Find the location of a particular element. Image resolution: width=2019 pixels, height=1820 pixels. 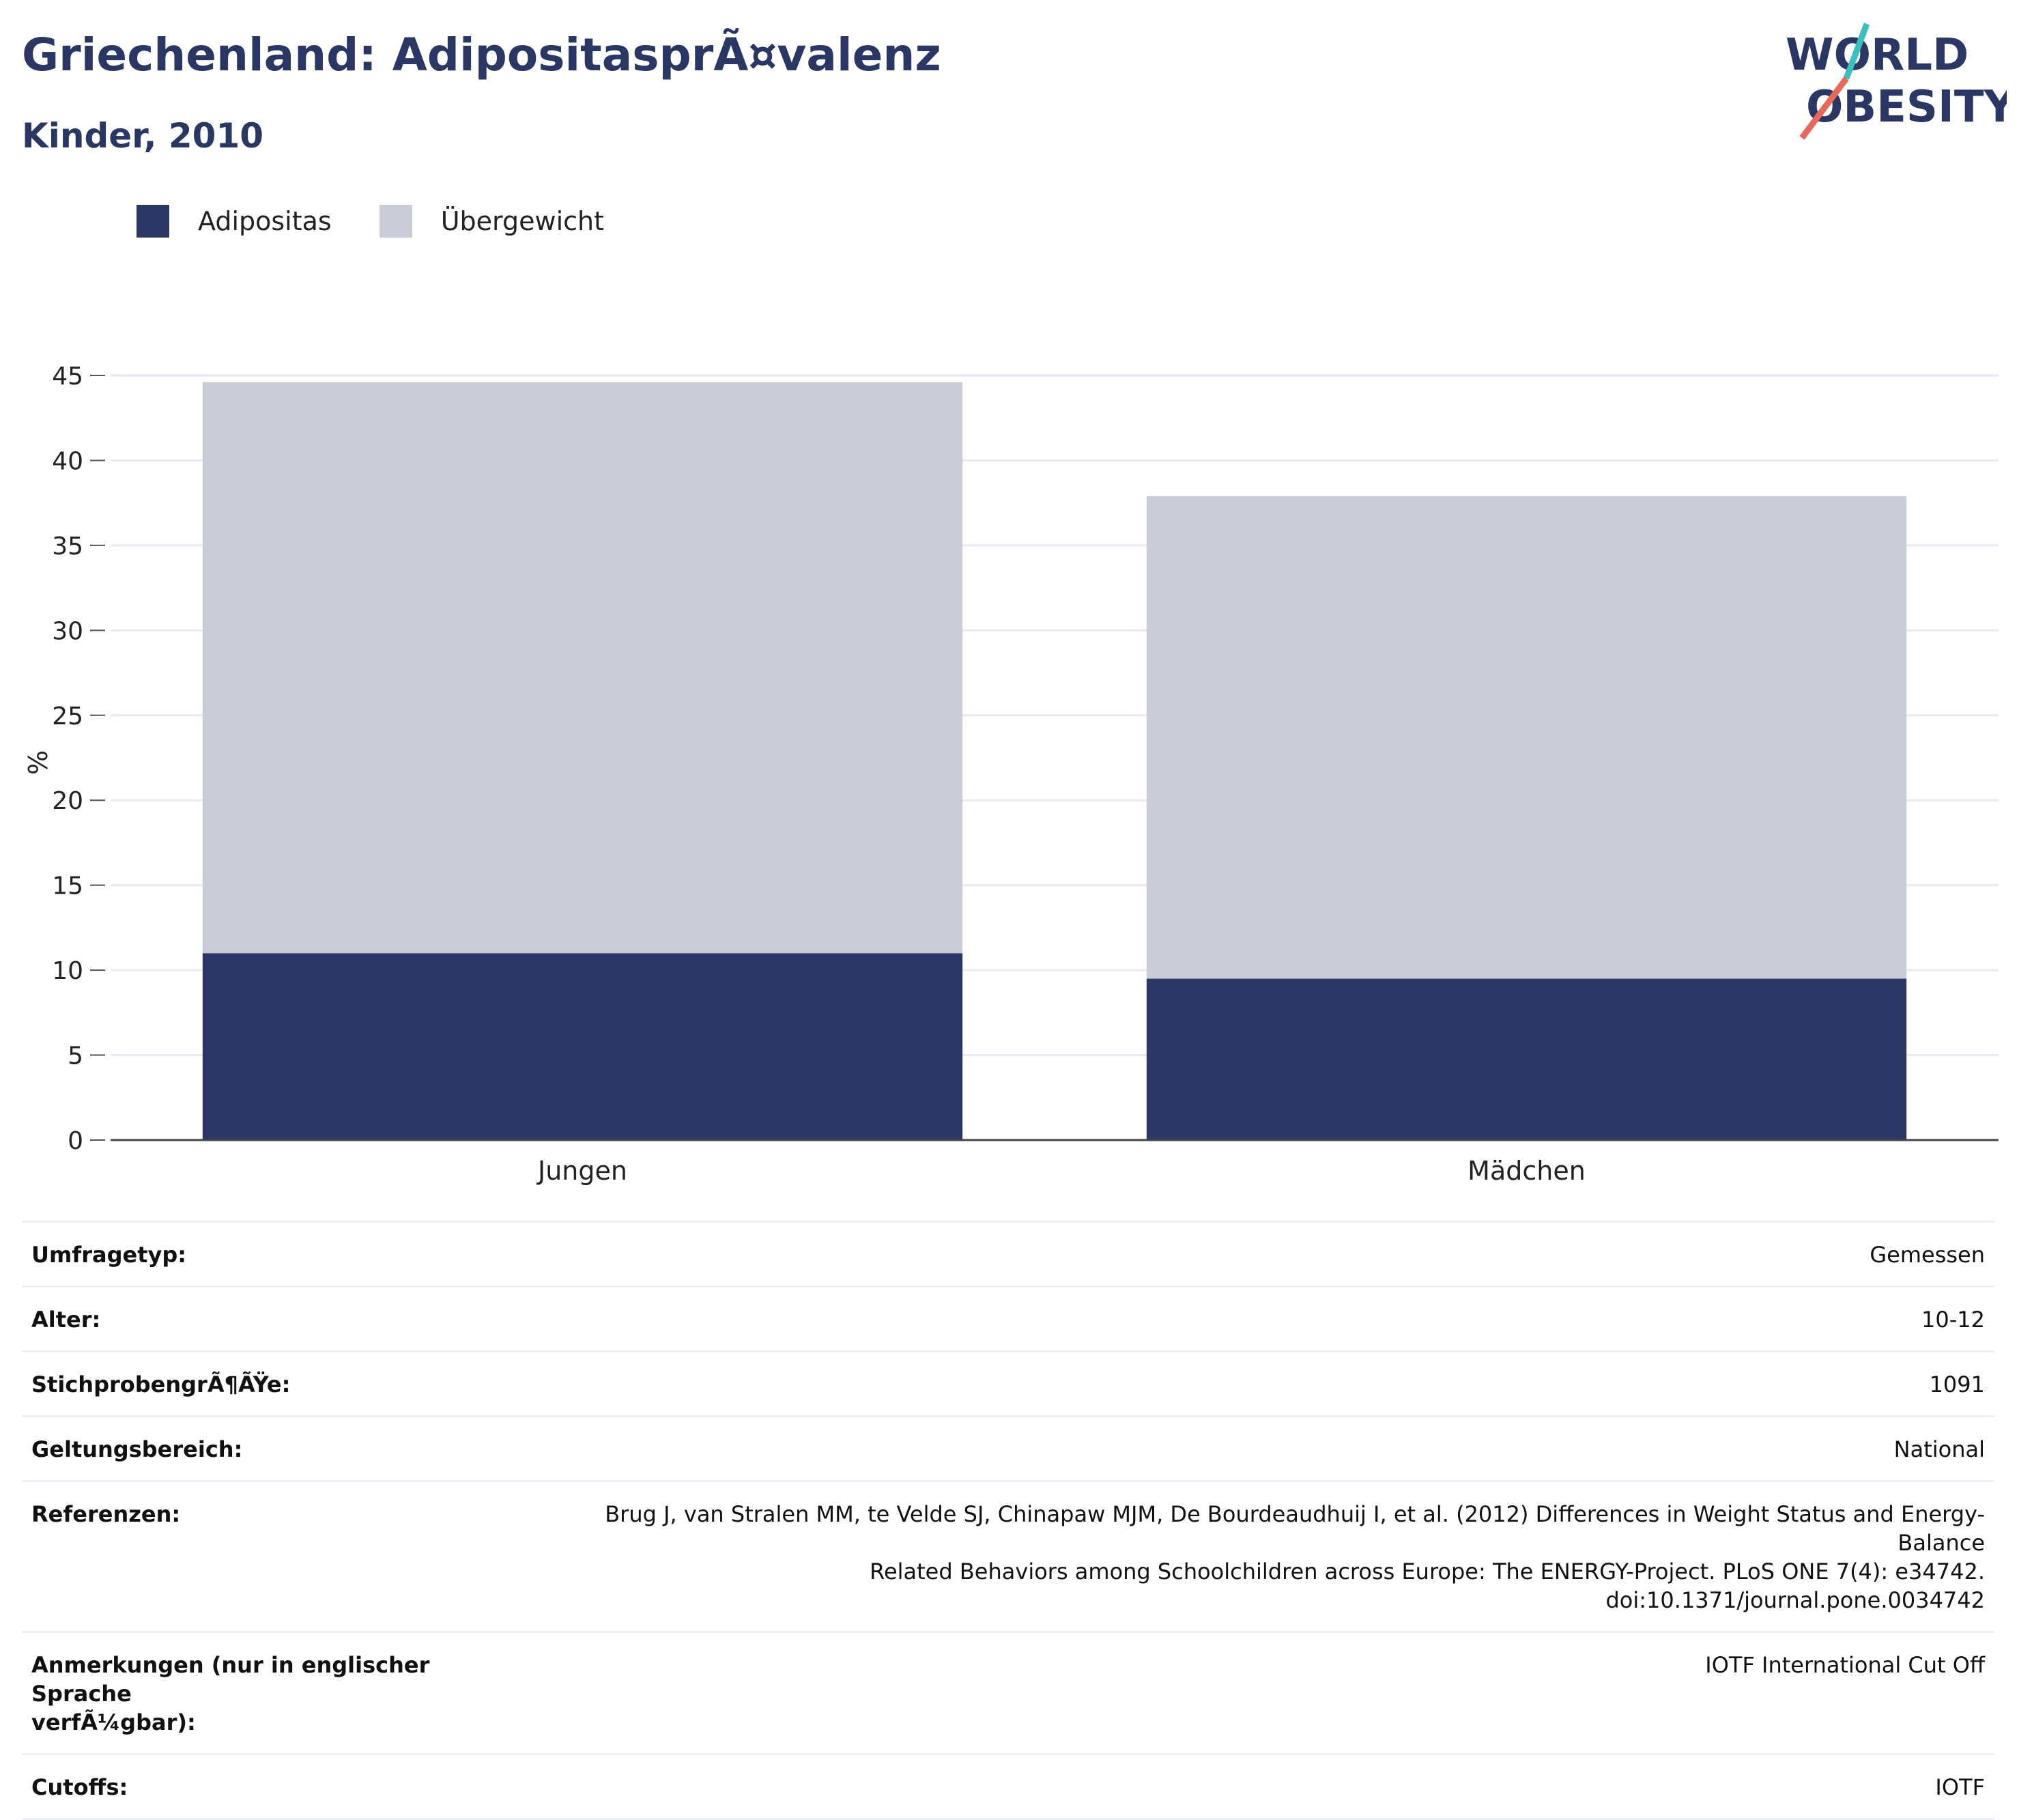

y-tick-label: 45 is located at coordinates (67, 376).